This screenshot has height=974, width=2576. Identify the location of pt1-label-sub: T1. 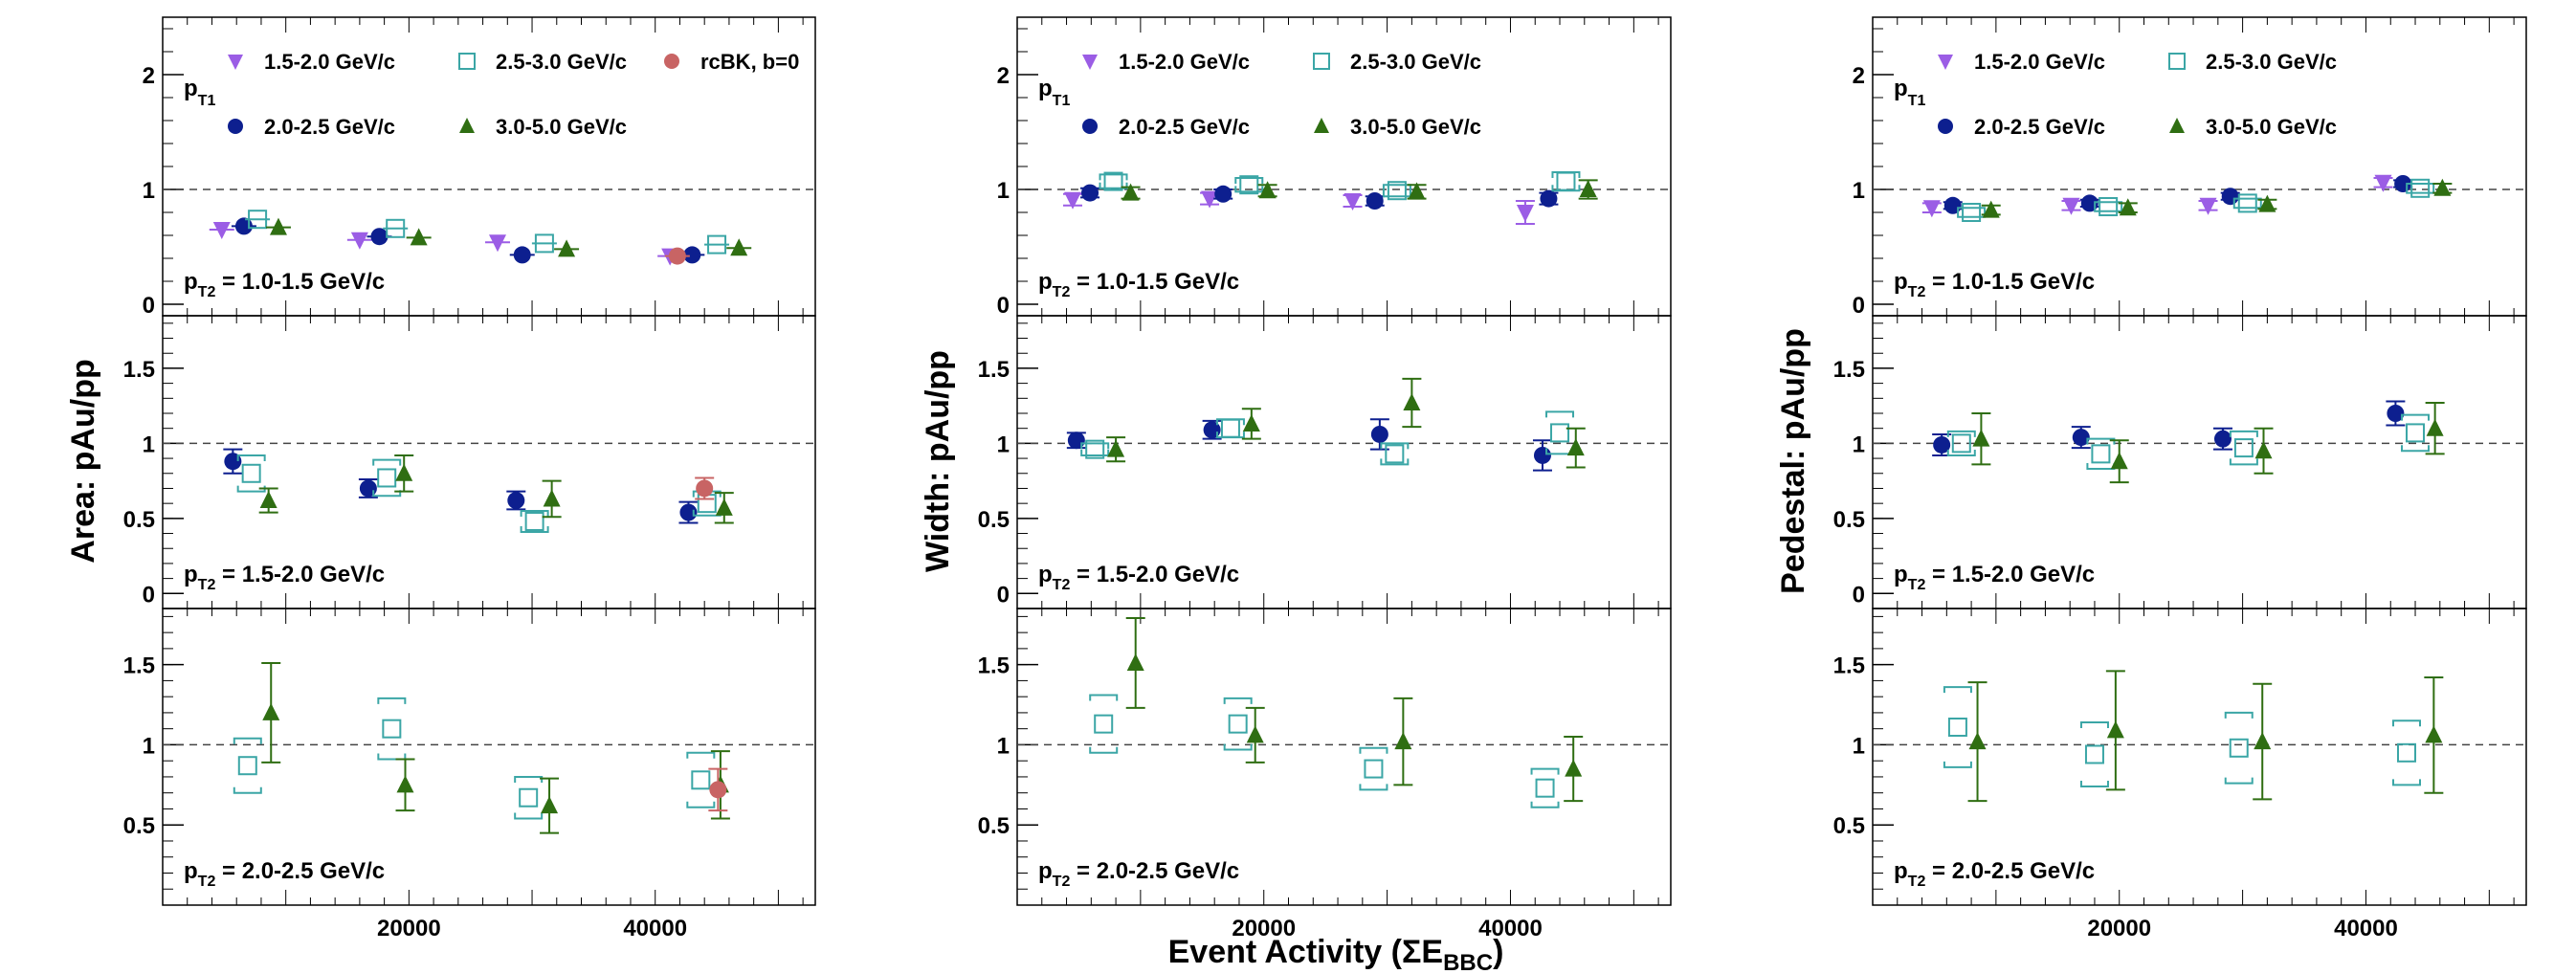
(1062, 101).